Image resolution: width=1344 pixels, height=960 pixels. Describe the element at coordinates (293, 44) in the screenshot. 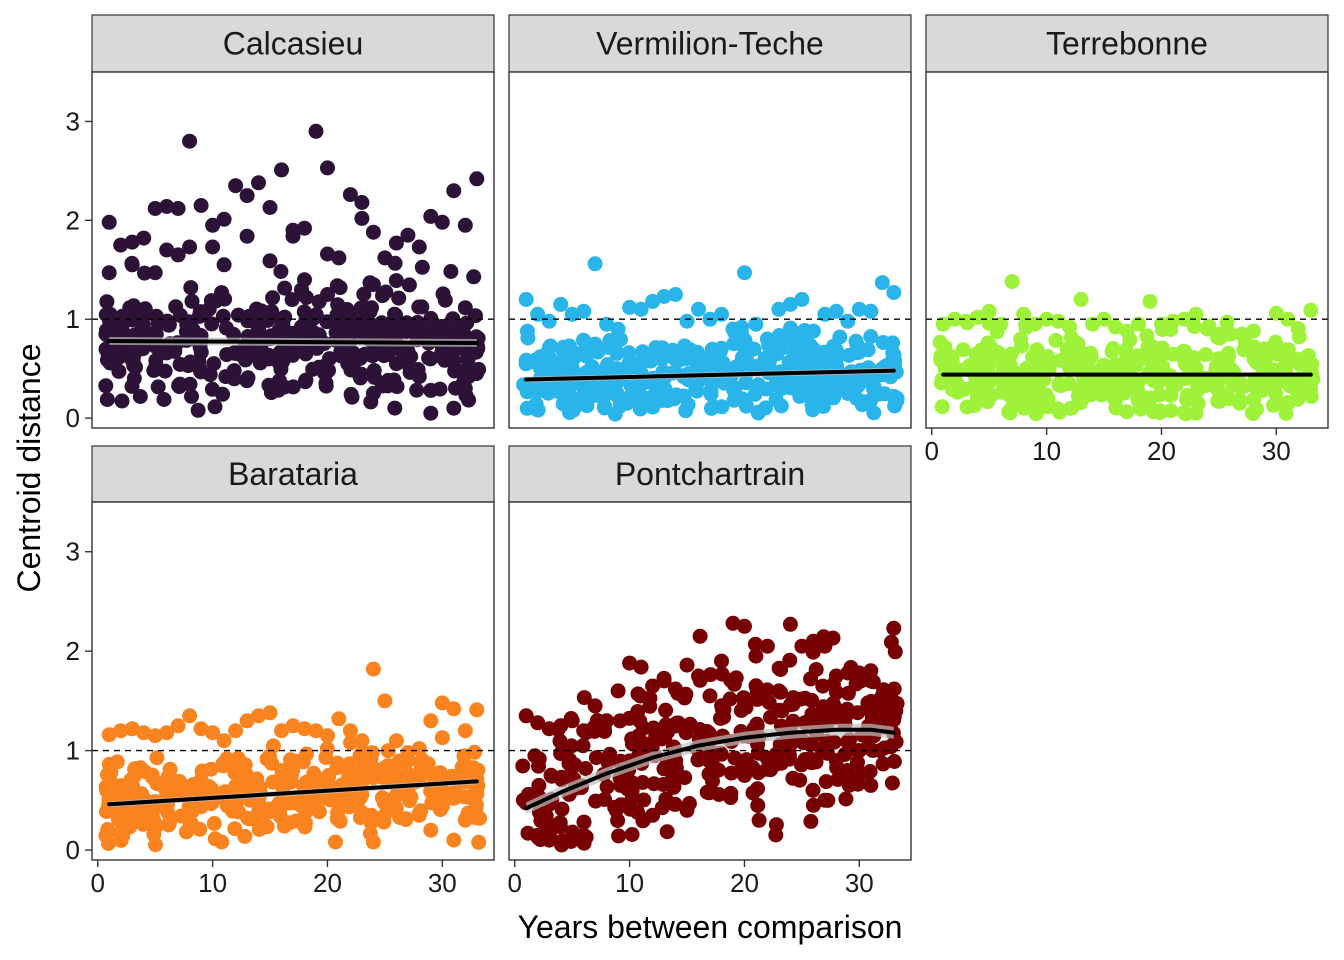

I see `facet-label: Calcasieu` at that location.